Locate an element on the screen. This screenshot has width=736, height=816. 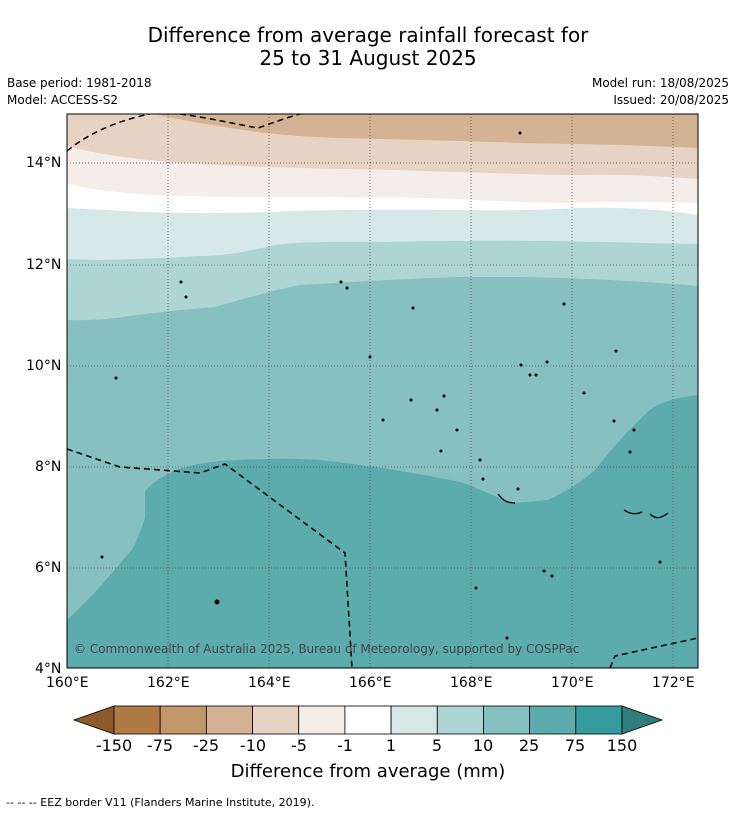
issued-date: Issued: 20/08/2025 is located at coordinates (671, 100).